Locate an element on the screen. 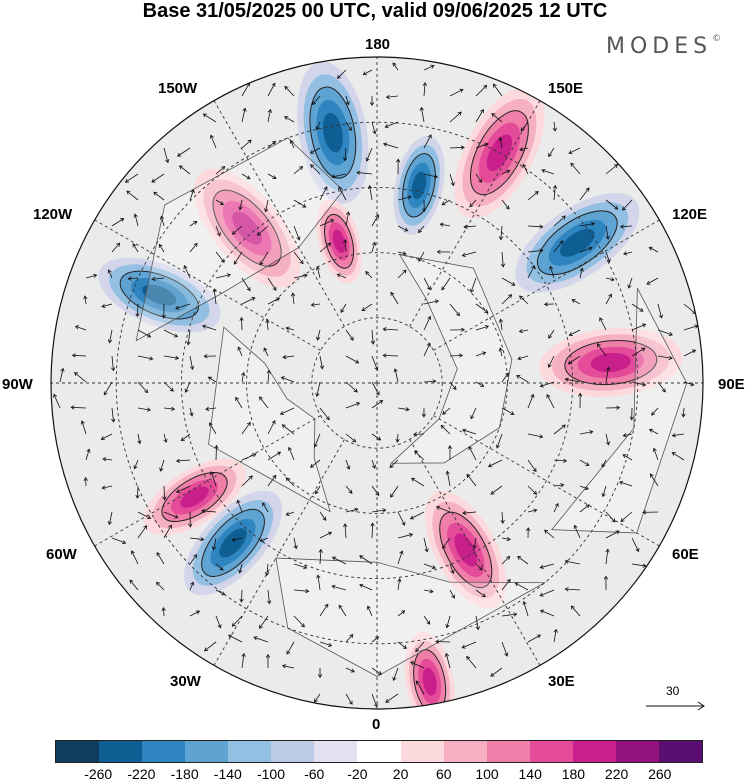 The width and height of the screenshot is (750, 783). colorbar-tick-label: -260 is located at coordinates (98, 774).